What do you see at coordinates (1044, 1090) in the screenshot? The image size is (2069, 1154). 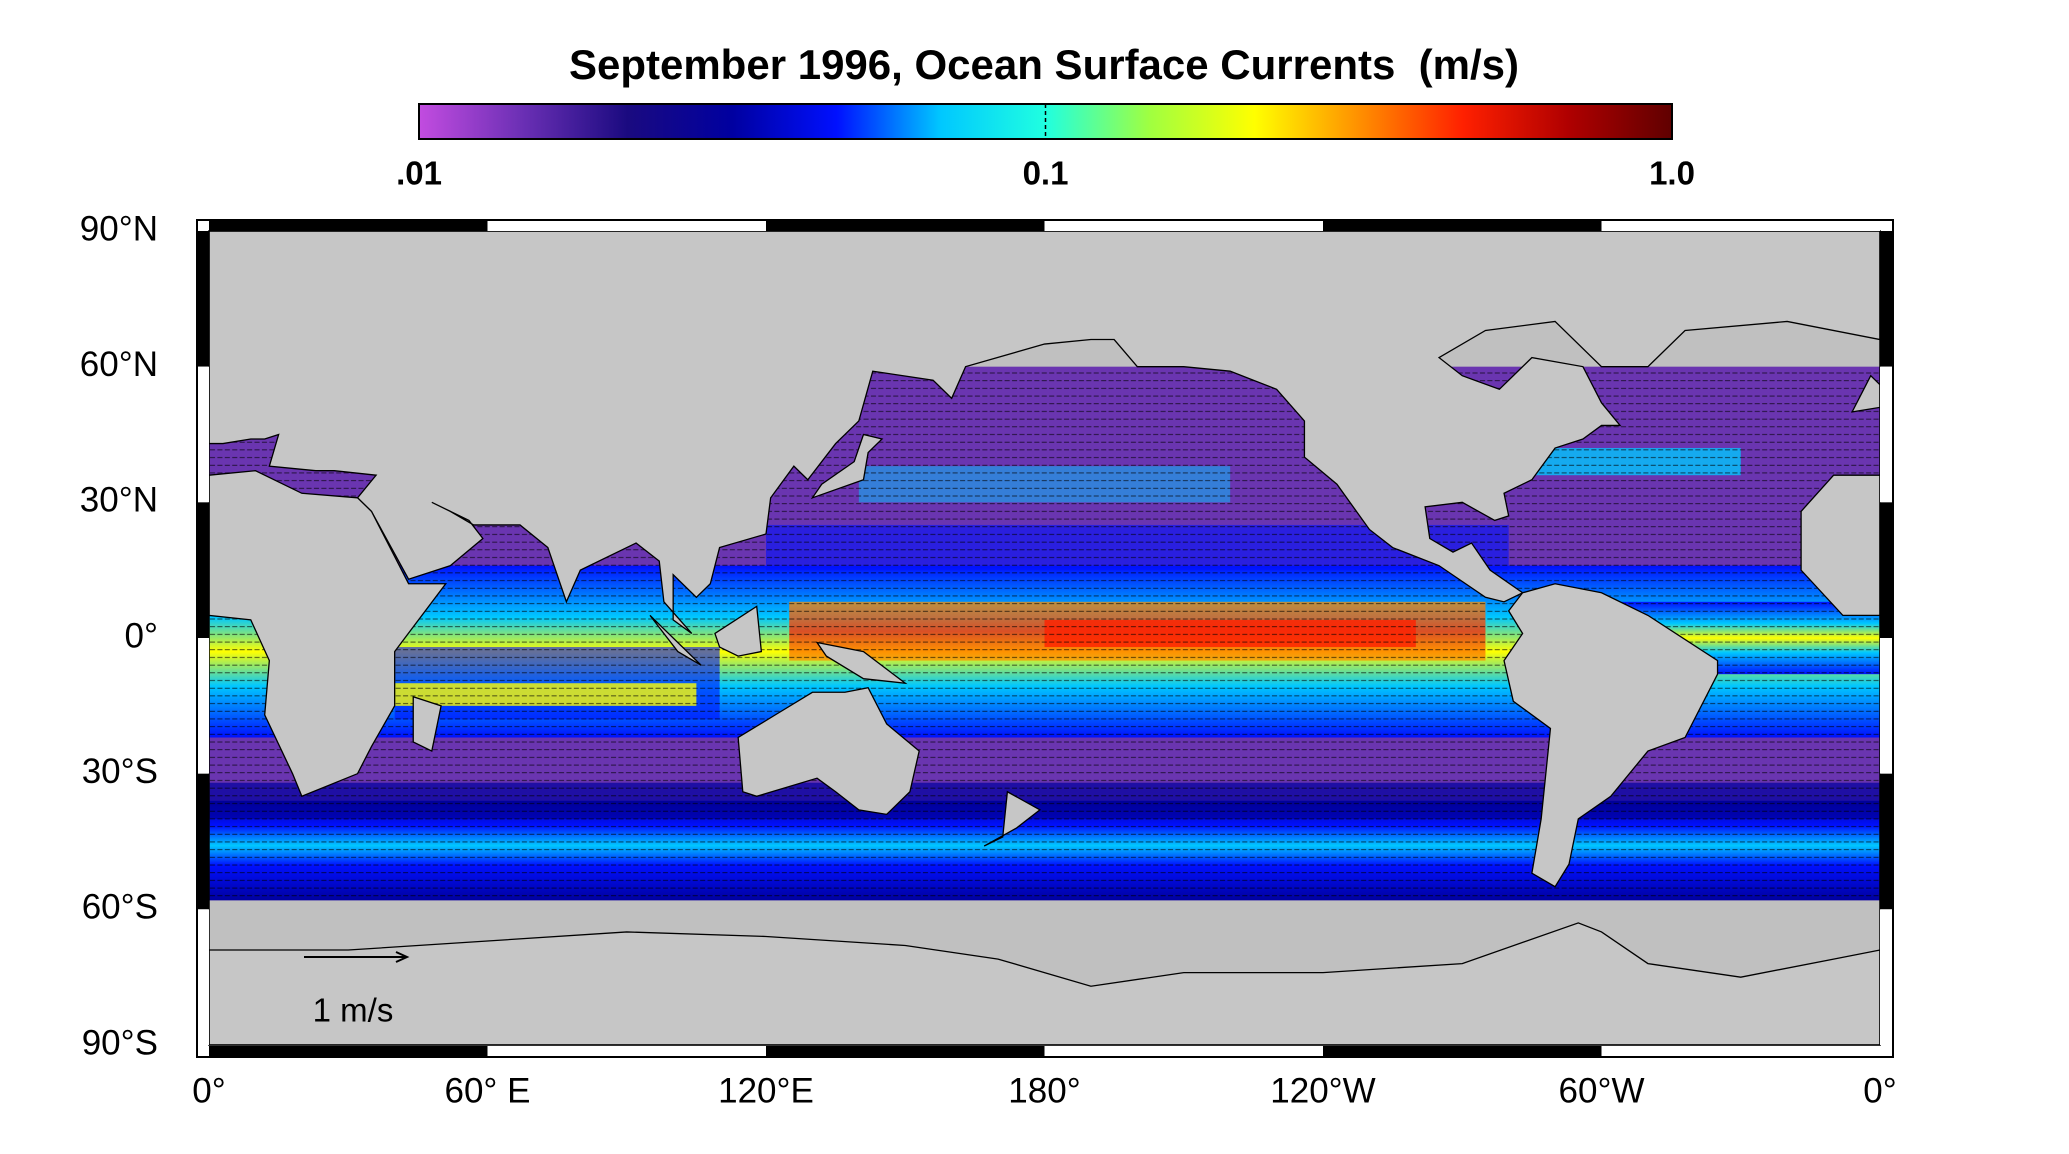 I see `lon-label: 180°` at bounding box center [1044, 1090].